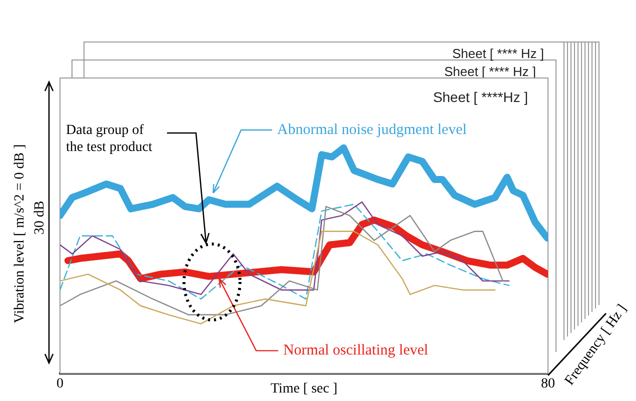  What do you see at coordinates (60, 384) in the screenshot?
I see `x-tick-label: 0` at bounding box center [60, 384].